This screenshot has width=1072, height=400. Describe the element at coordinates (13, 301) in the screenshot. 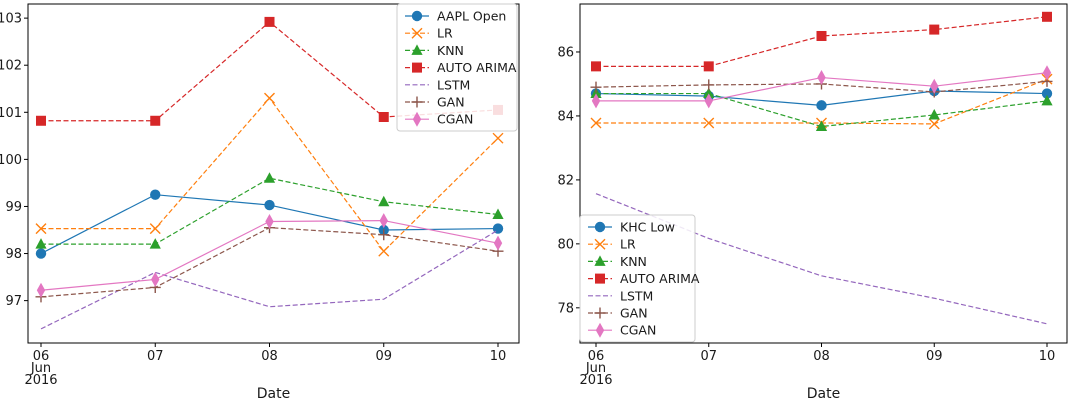

I see `y-tick-label: 97` at that location.